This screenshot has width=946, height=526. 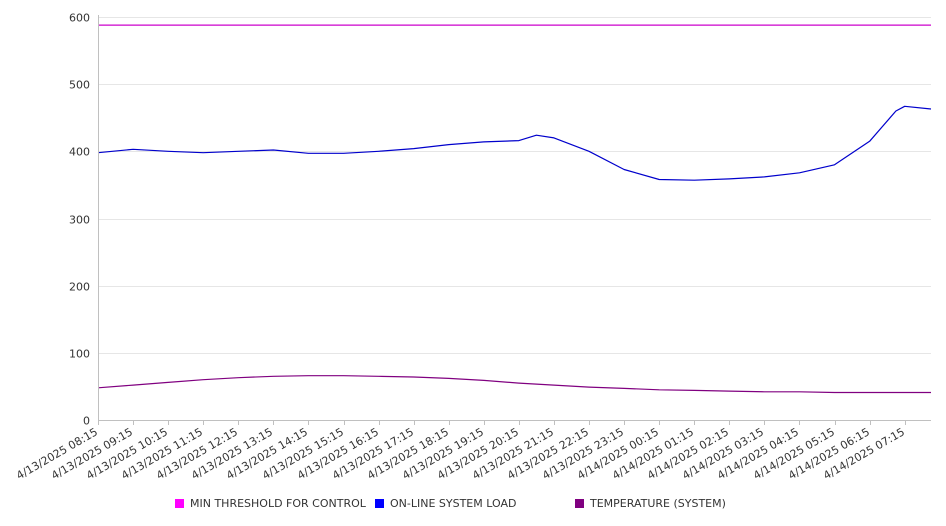 What do you see at coordinates (658, 503) in the screenshot?
I see `legend-label-temperature: TEMPERATURE (SYSTEM)` at bounding box center [658, 503].